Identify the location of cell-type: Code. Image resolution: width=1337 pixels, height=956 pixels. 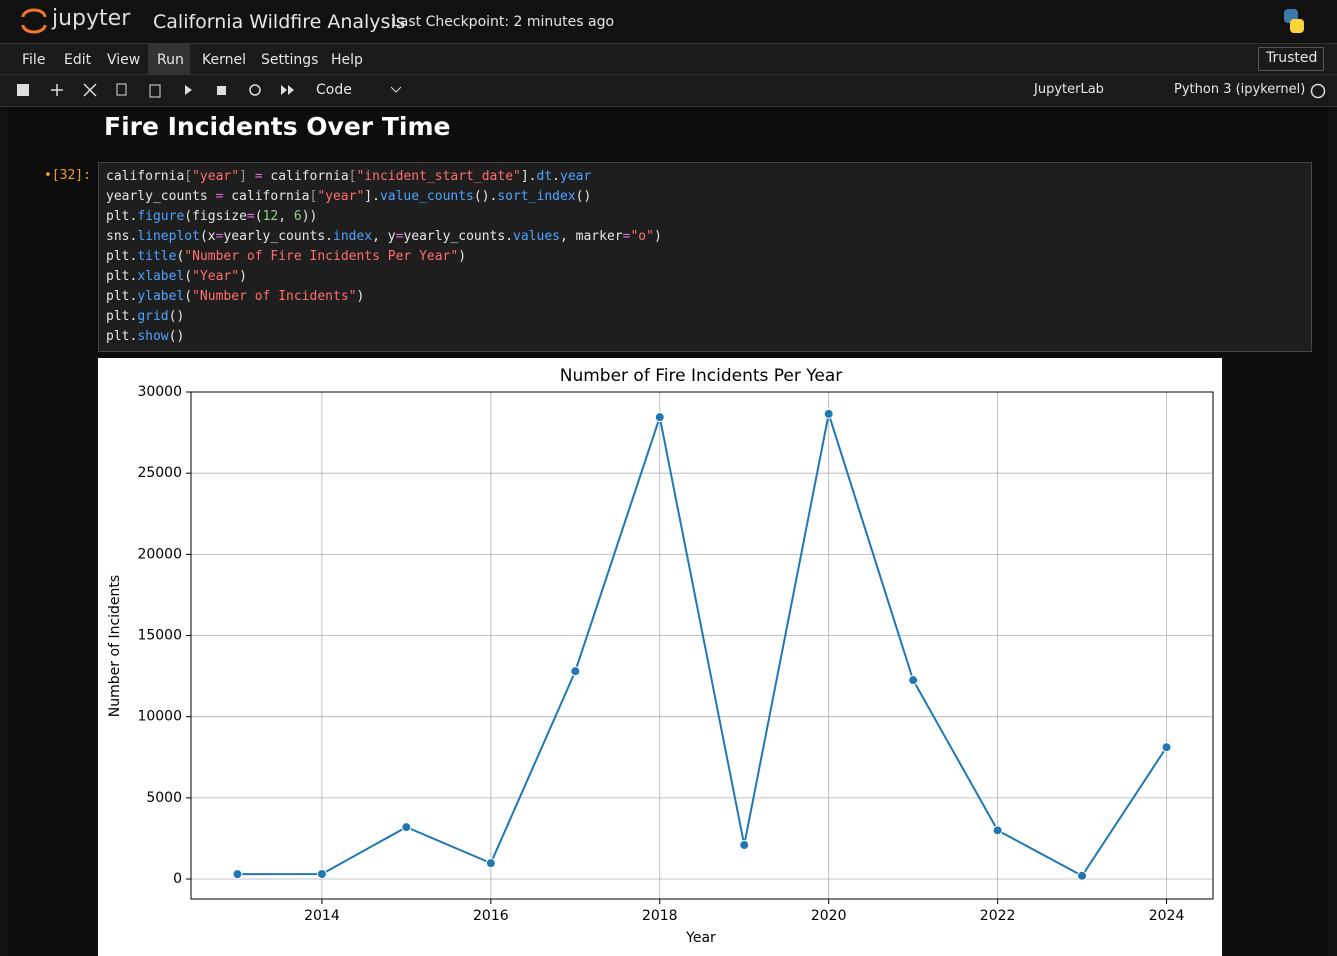
(334, 90).